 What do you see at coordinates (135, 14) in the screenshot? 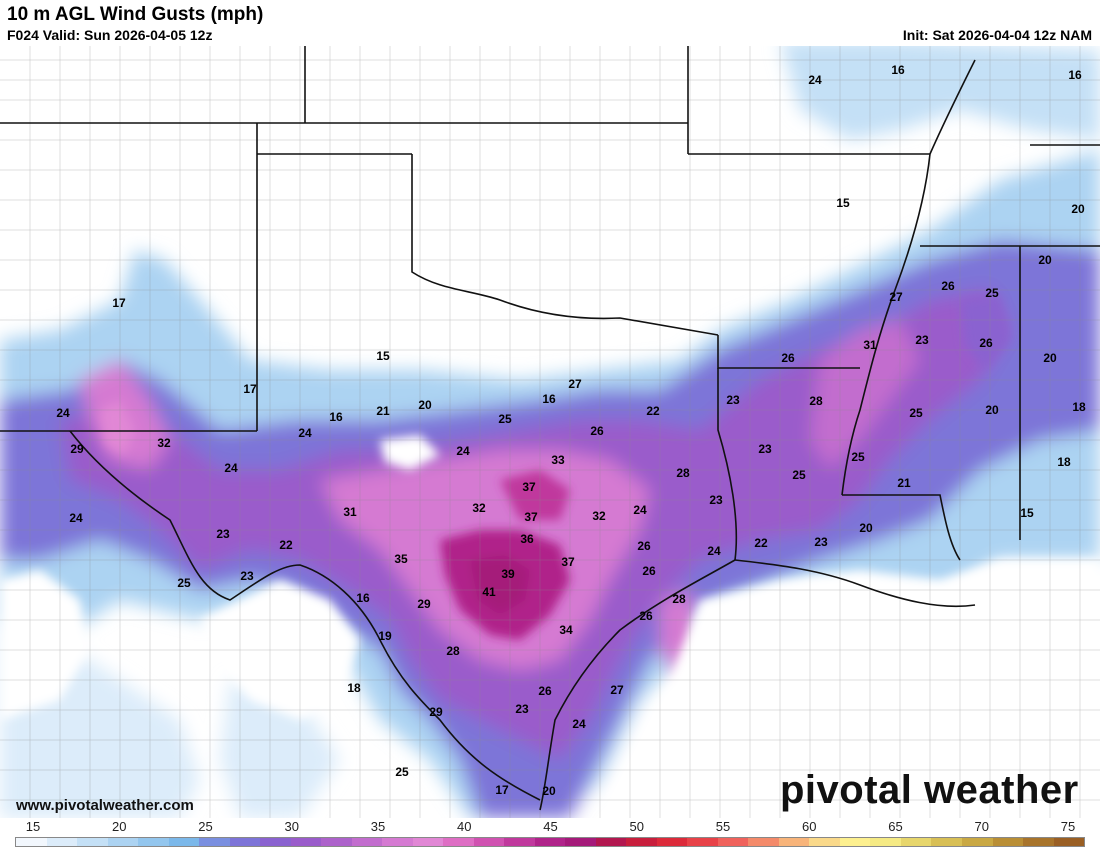
I see `map-title: 10 m AGL Wind Gusts (mph)` at bounding box center [135, 14].